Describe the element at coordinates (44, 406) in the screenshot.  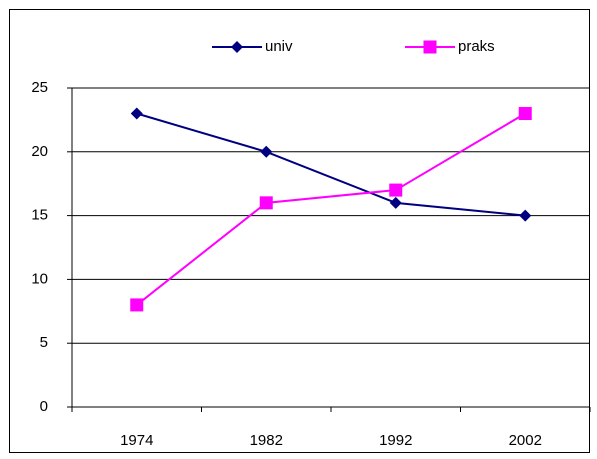
I see `y-tick-label: 0` at that location.